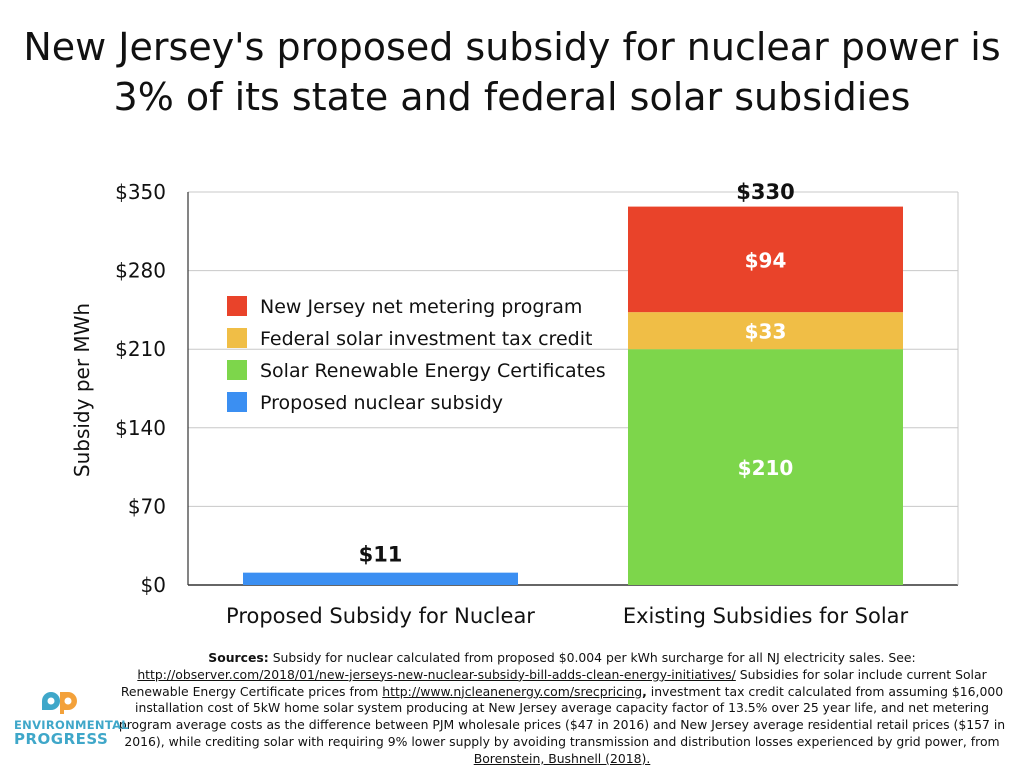  I want to click on total-label-0: $11, so click(381, 555).